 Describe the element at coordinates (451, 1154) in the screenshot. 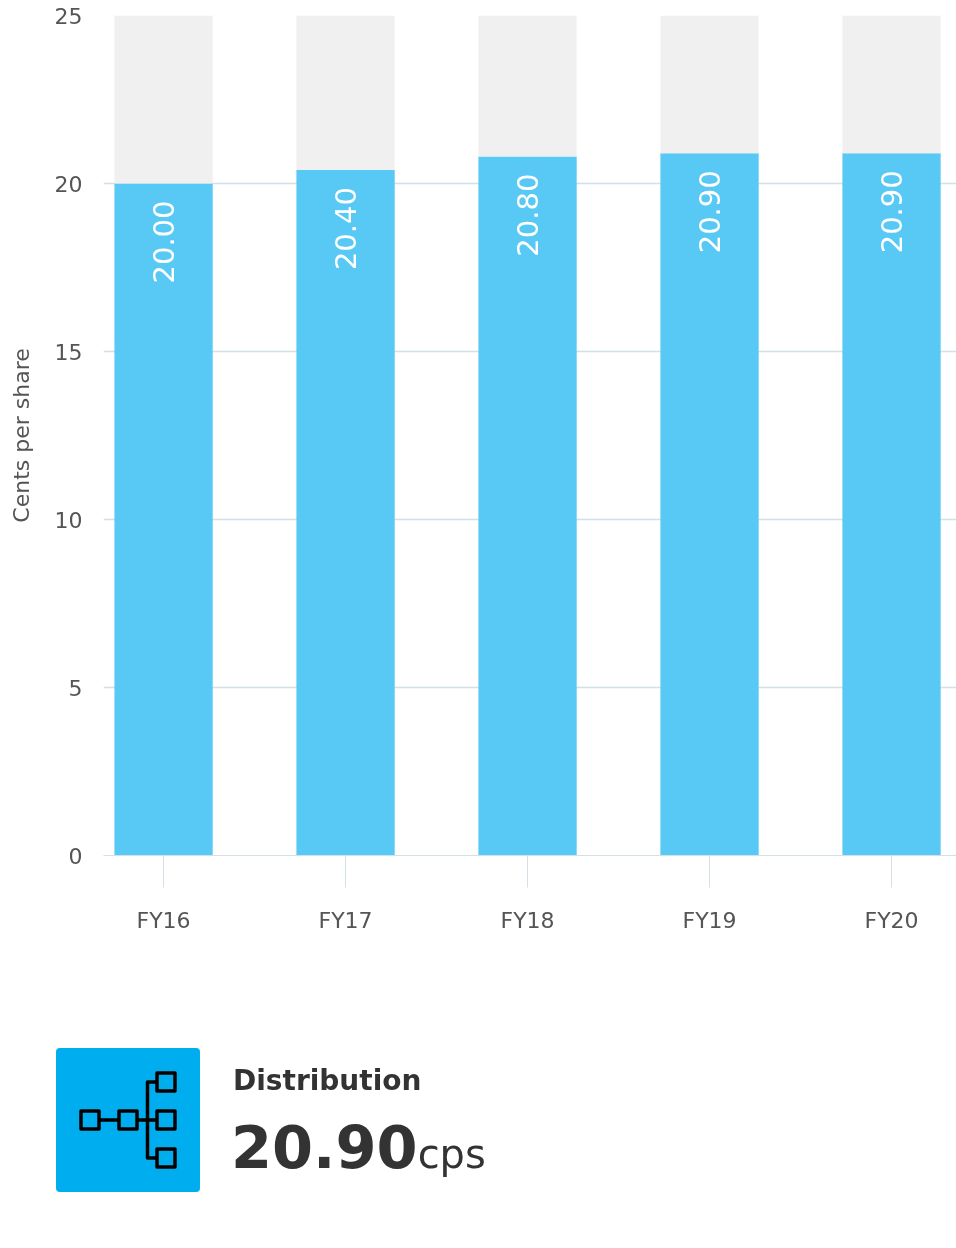

I see `text: cps` at that location.